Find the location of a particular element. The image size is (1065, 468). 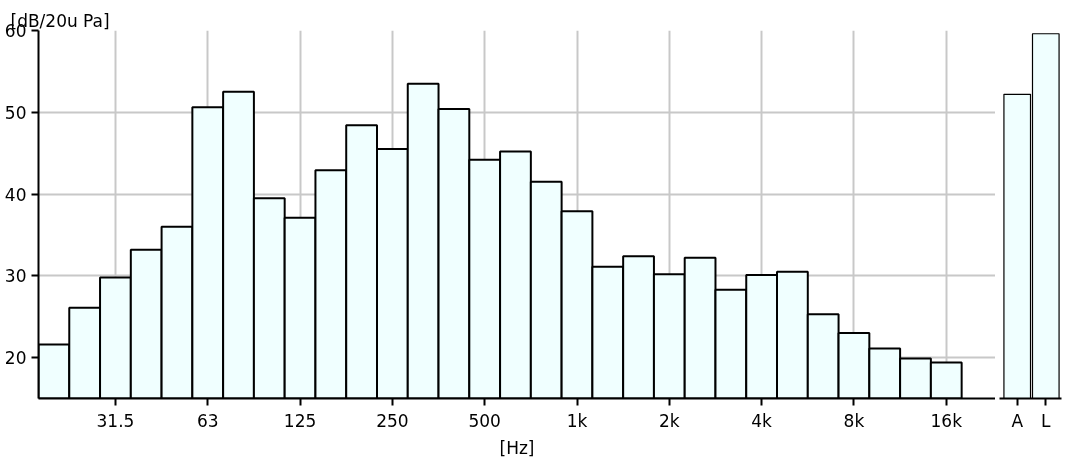

x-tick-label: 1k is located at coordinates (577, 420).